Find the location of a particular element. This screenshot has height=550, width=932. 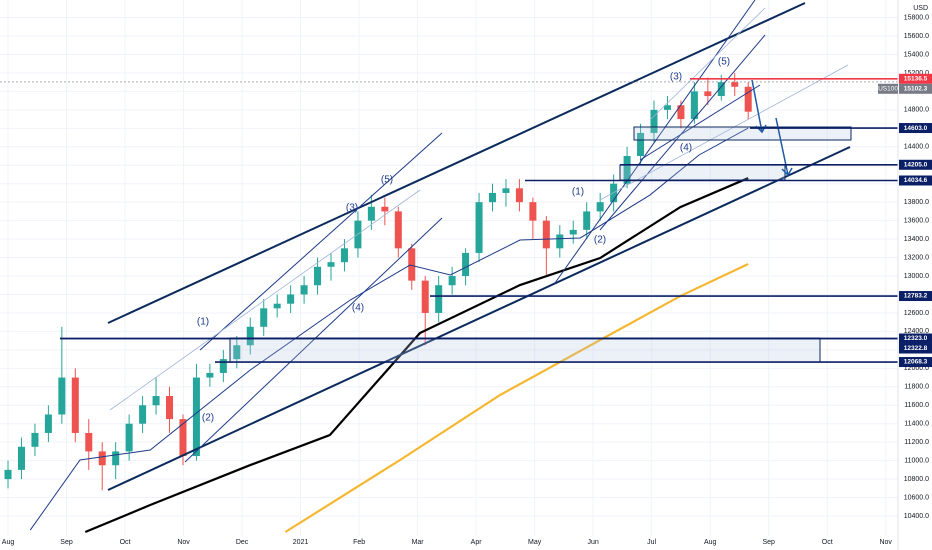

level-label: 12068.3 is located at coordinates (916, 362).